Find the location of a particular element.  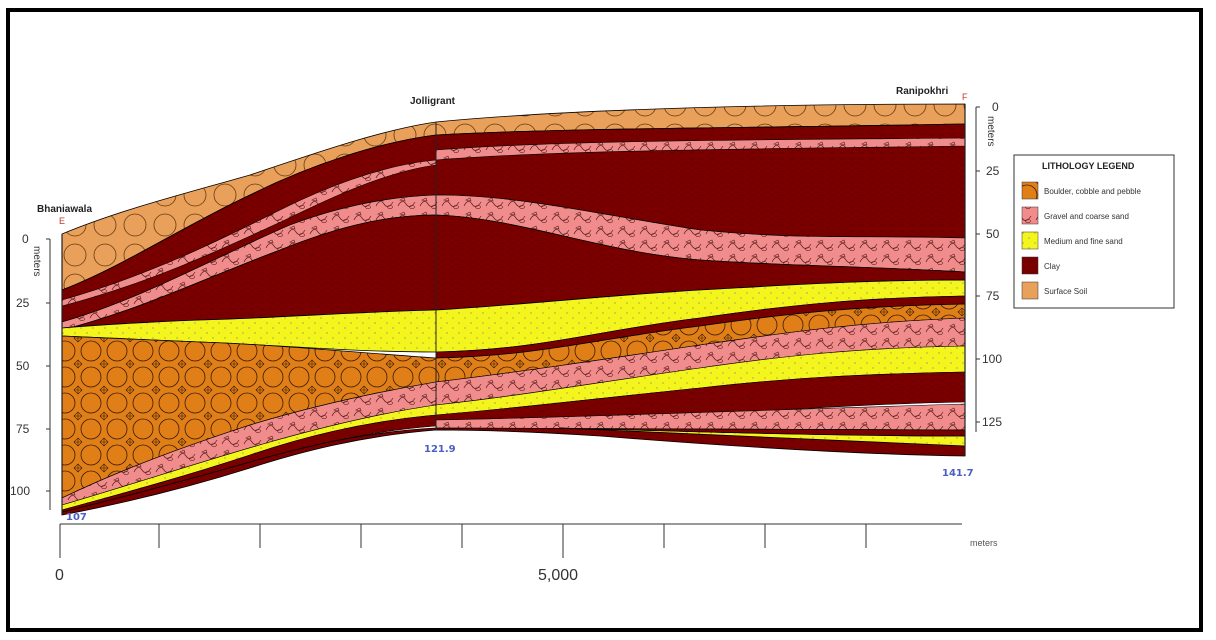

x-axis-unit: meters is located at coordinates (984, 543).